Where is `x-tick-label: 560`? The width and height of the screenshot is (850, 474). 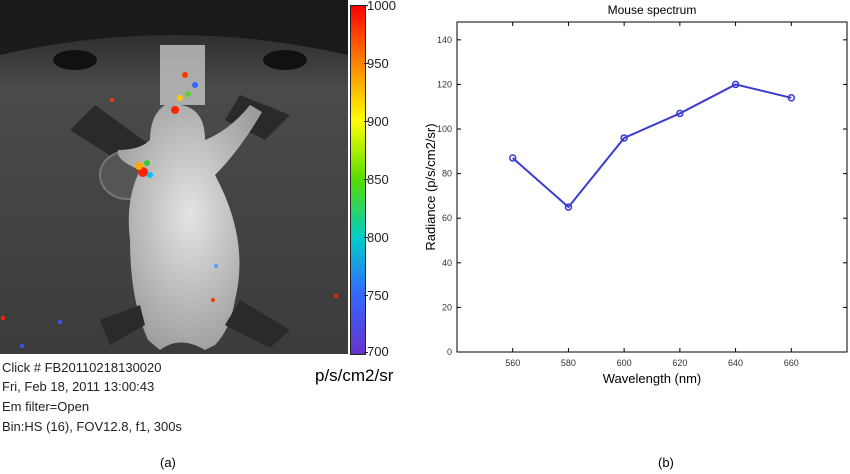
x-tick-label: 560 is located at coordinates (512, 363).